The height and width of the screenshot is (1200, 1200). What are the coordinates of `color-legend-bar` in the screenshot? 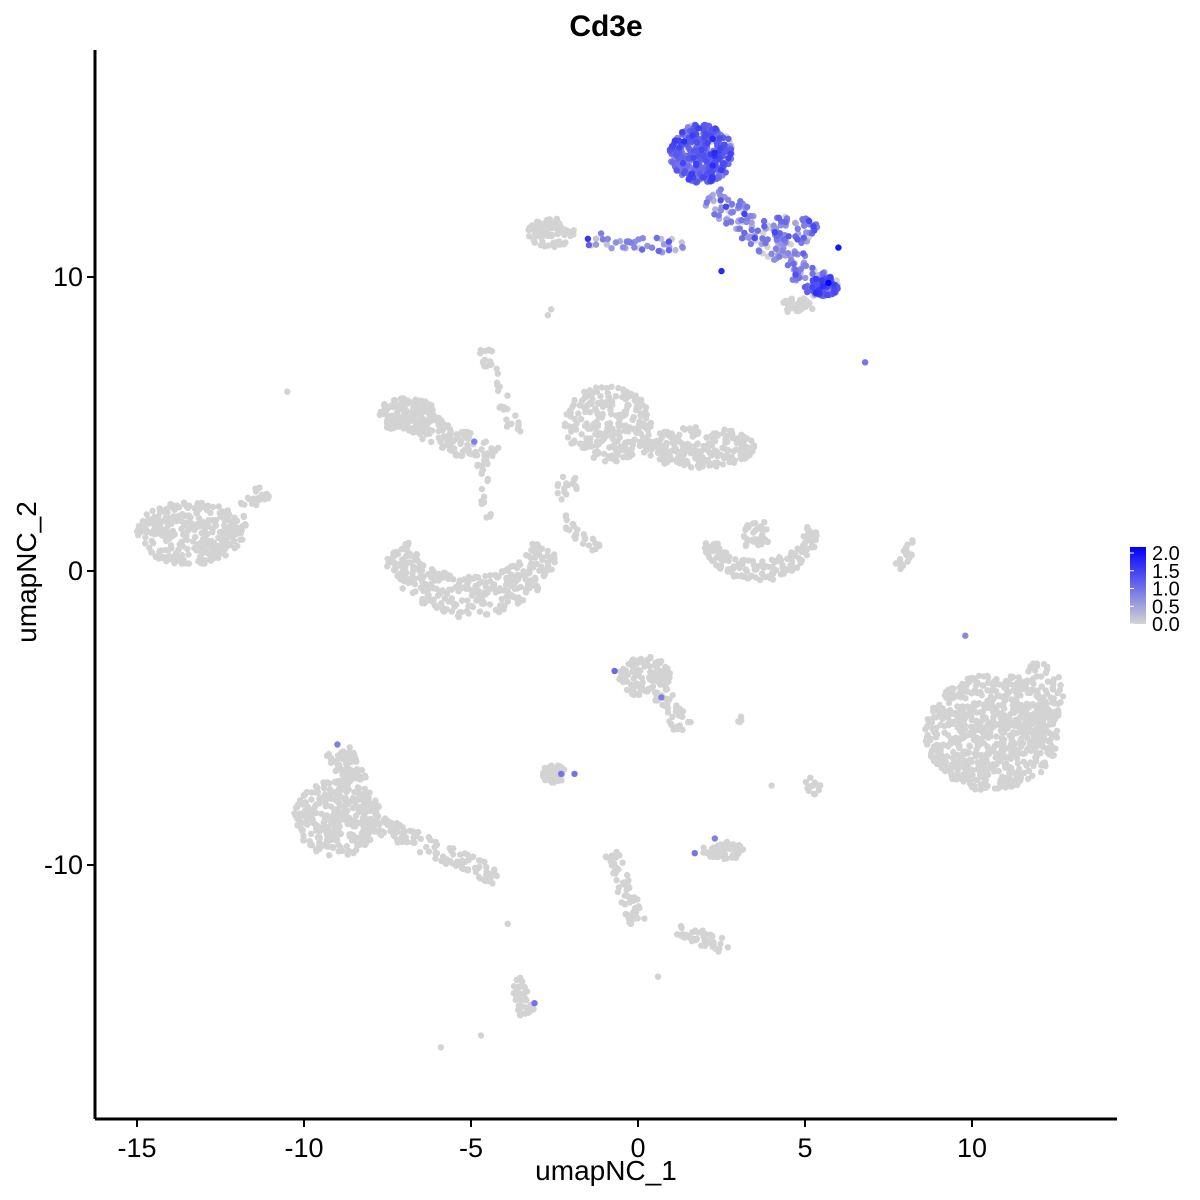 It's located at (1138, 585).